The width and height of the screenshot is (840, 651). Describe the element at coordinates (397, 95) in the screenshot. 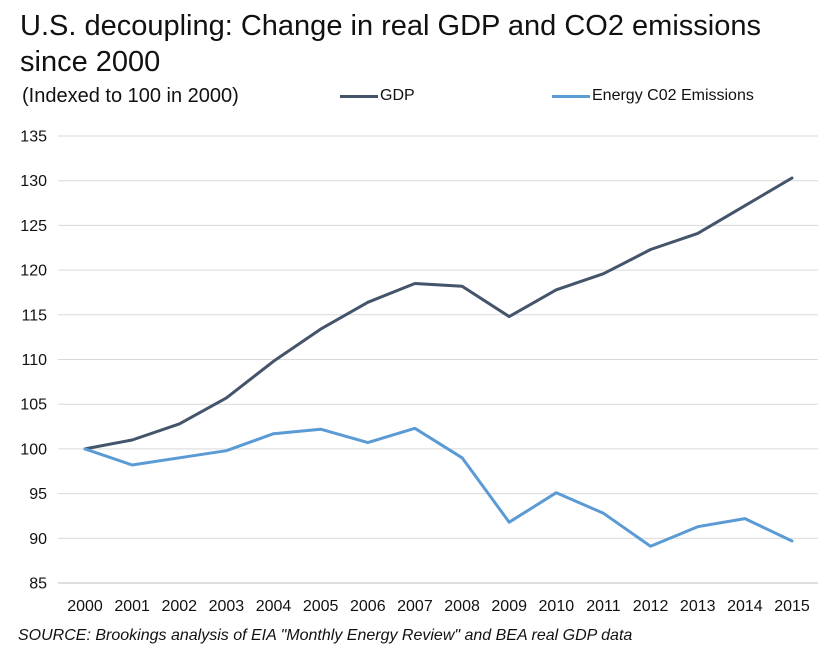

I see `legend-label-gdp: GDP` at that location.